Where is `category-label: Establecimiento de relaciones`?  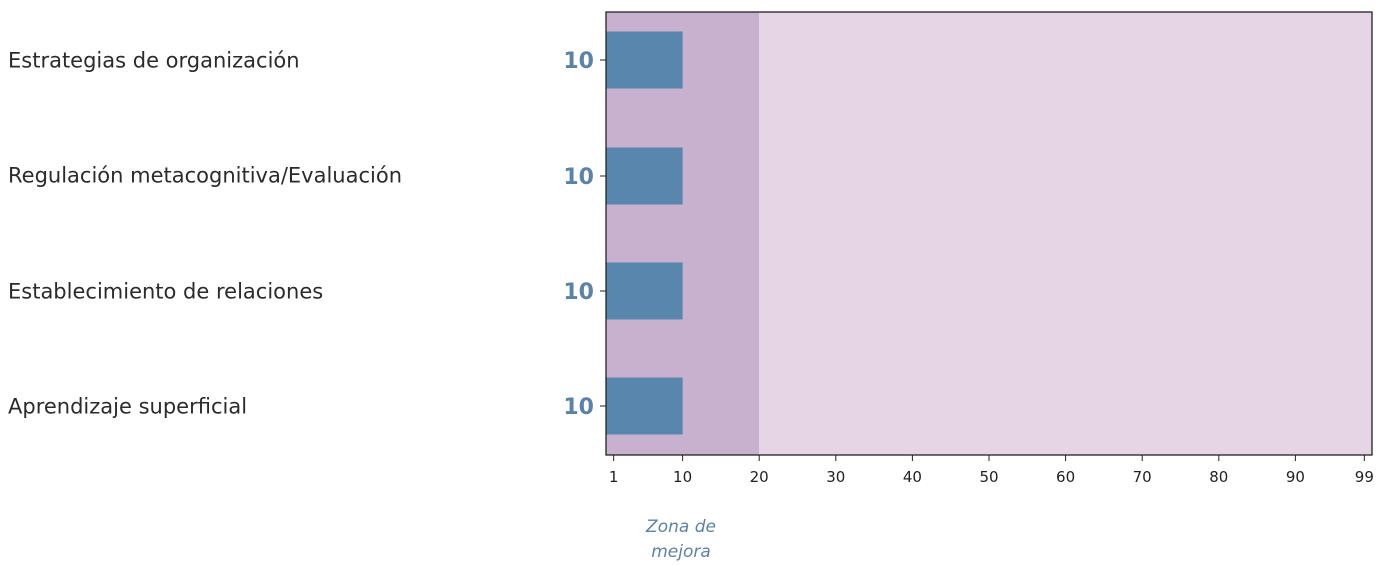
category-label: Establecimiento de relaciones is located at coordinates (166, 291).